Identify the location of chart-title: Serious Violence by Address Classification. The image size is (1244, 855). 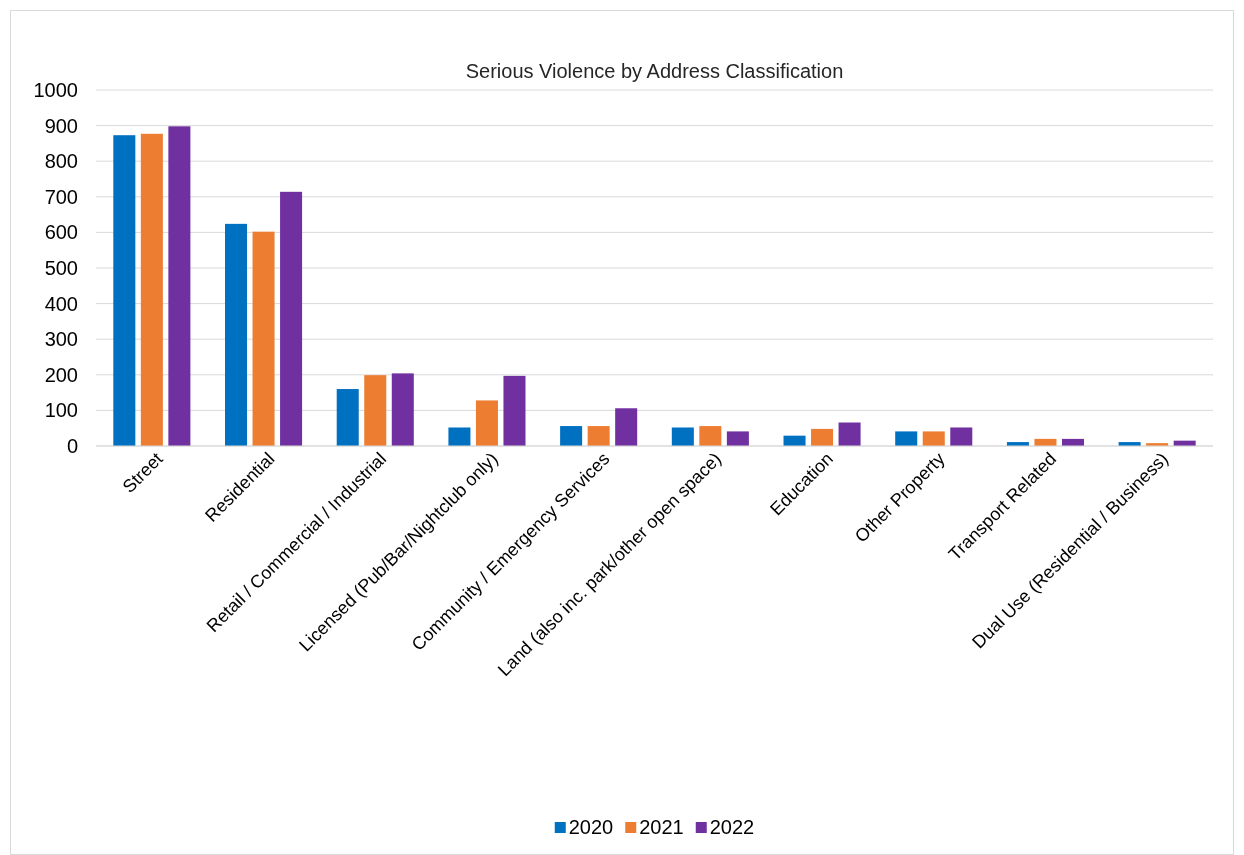
(654, 71).